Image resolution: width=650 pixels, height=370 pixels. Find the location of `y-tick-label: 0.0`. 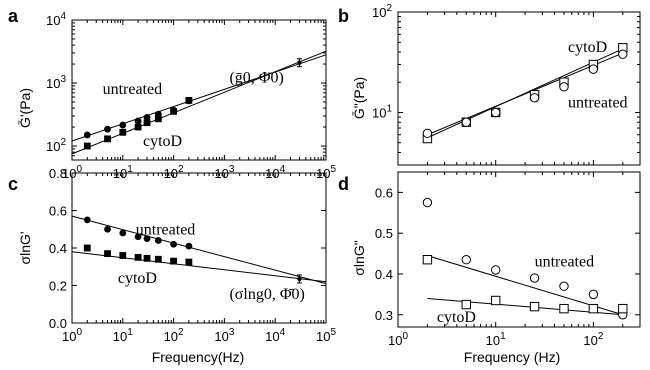

y-tick-label: 0.0 is located at coordinates (58, 323).